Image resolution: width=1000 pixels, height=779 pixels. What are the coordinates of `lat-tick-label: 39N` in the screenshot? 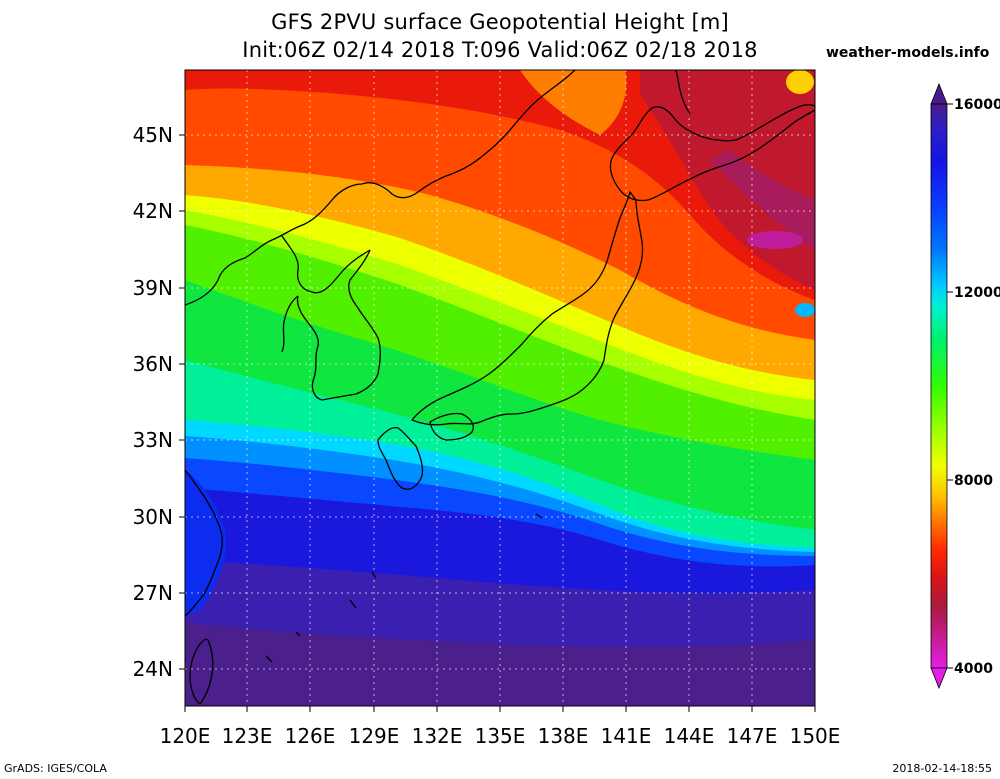 It's located at (153, 288).